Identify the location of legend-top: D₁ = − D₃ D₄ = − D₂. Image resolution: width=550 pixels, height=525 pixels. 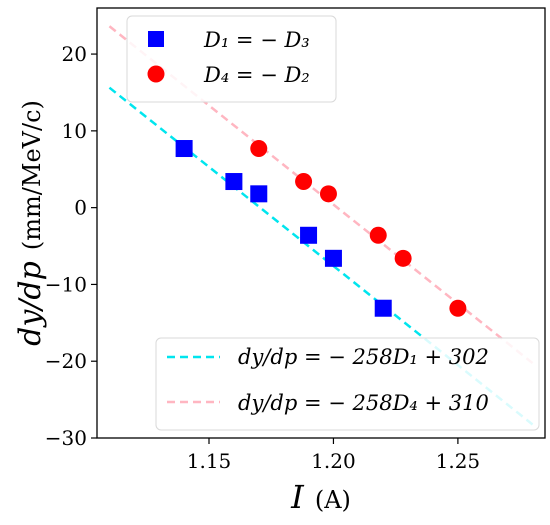
(231, 59).